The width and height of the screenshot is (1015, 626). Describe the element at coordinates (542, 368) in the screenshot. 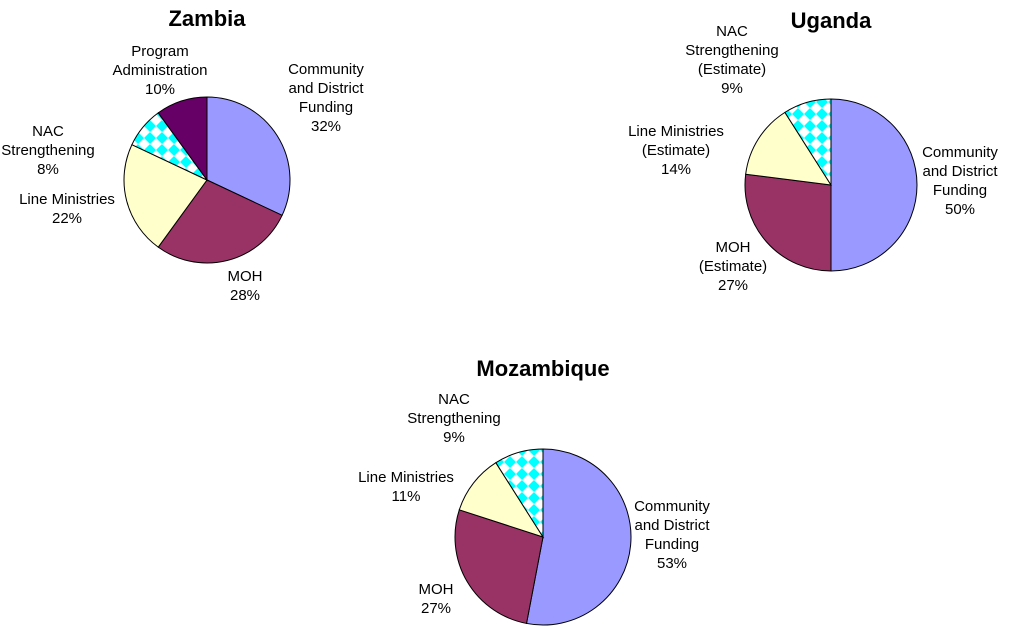

I see `chart-title: Mozambique` at that location.